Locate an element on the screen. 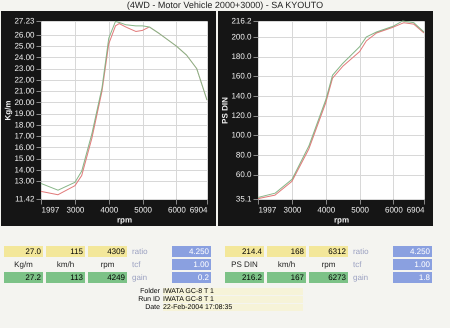 The height and width of the screenshot is (328, 450). text: 214.4 is located at coordinates (244, 251).